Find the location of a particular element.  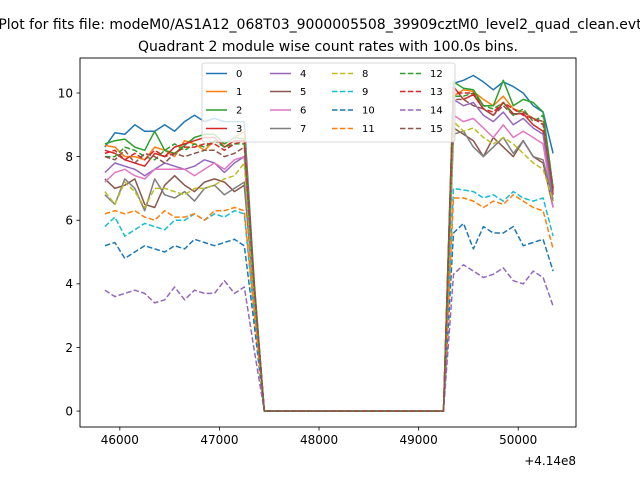

legend-label-14: 14 is located at coordinates (436, 111).